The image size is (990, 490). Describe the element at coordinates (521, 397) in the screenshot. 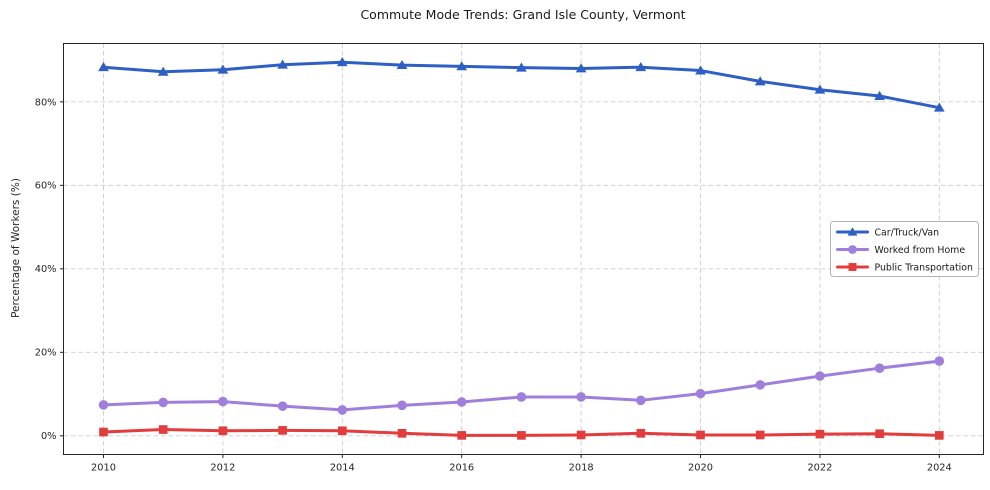

I see `data-point-worked-from-home-2017` at that location.